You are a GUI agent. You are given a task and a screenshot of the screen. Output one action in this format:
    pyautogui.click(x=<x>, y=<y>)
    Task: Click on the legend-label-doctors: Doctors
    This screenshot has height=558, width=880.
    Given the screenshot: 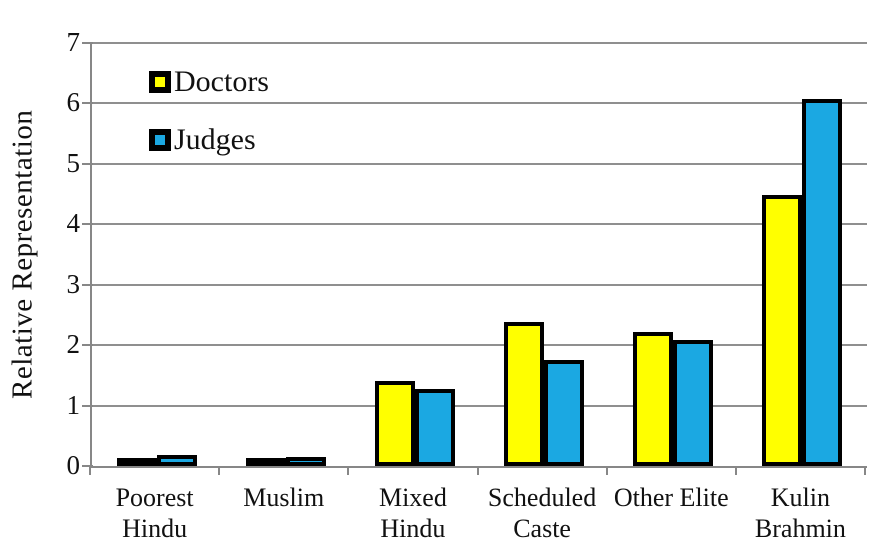 What is the action you would take?
    pyautogui.click(x=221, y=81)
    